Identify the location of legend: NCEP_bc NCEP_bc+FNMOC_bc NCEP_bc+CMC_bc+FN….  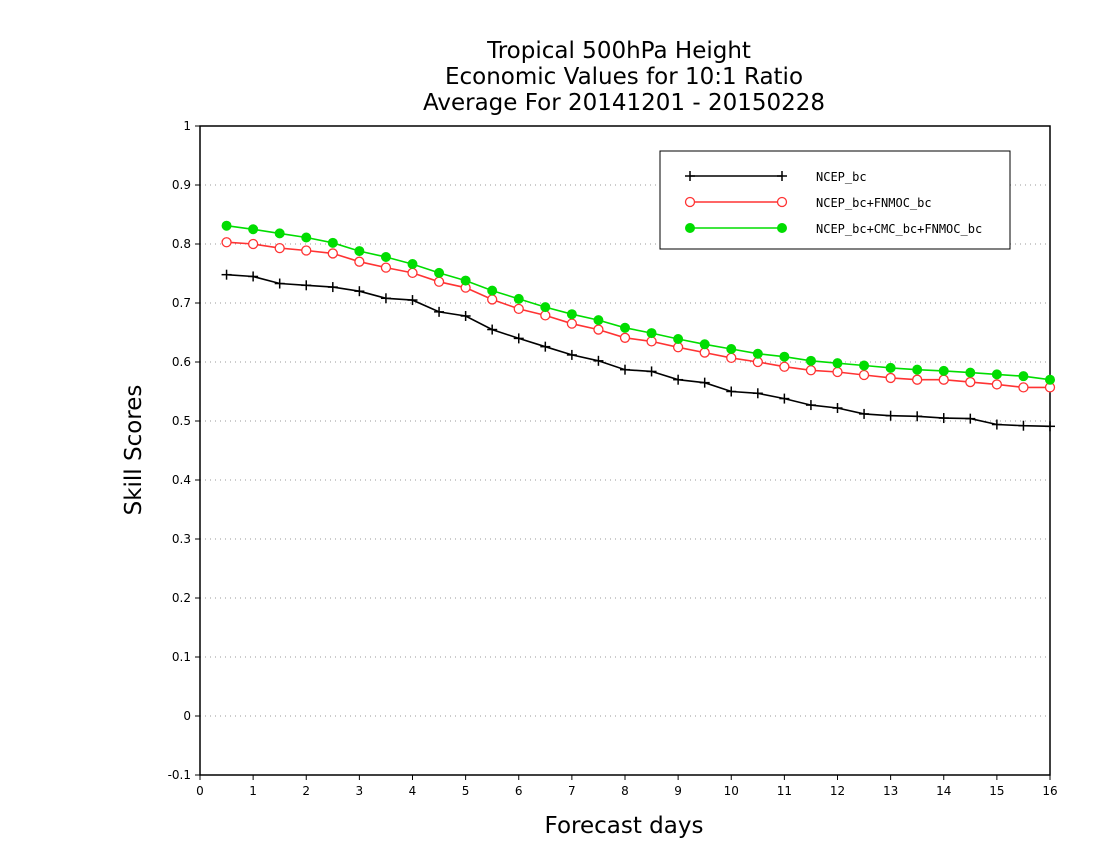
(835, 200).